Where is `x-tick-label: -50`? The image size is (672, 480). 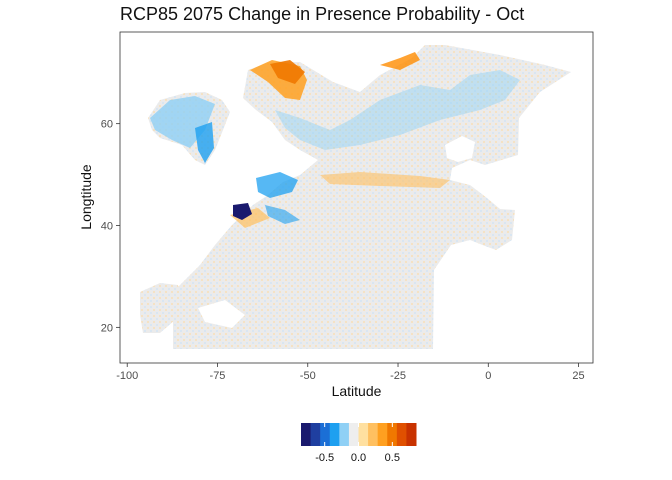
x-tick-label: -50 is located at coordinates (308, 376).